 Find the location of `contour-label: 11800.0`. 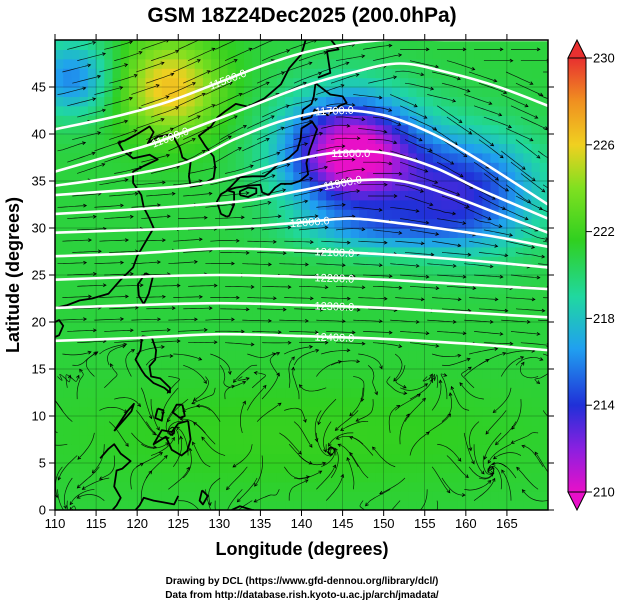

contour-label: 11800.0 is located at coordinates (350, 154).